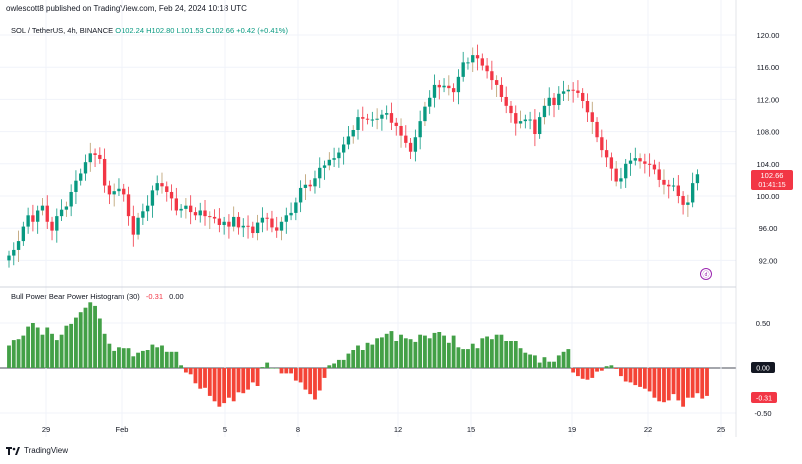  What do you see at coordinates (62, 30) in the screenshot?
I see `symbol-name: SOL / TetherUS, 4h, BINANCE` at bounding box center [62, 30].